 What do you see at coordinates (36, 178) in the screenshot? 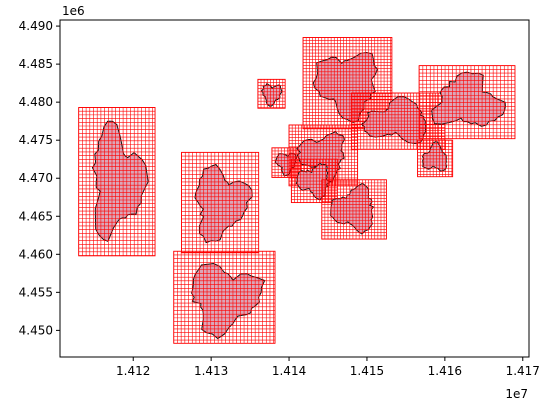
I see `y-tick-label: 4.470` at bounding box center [36, 178].